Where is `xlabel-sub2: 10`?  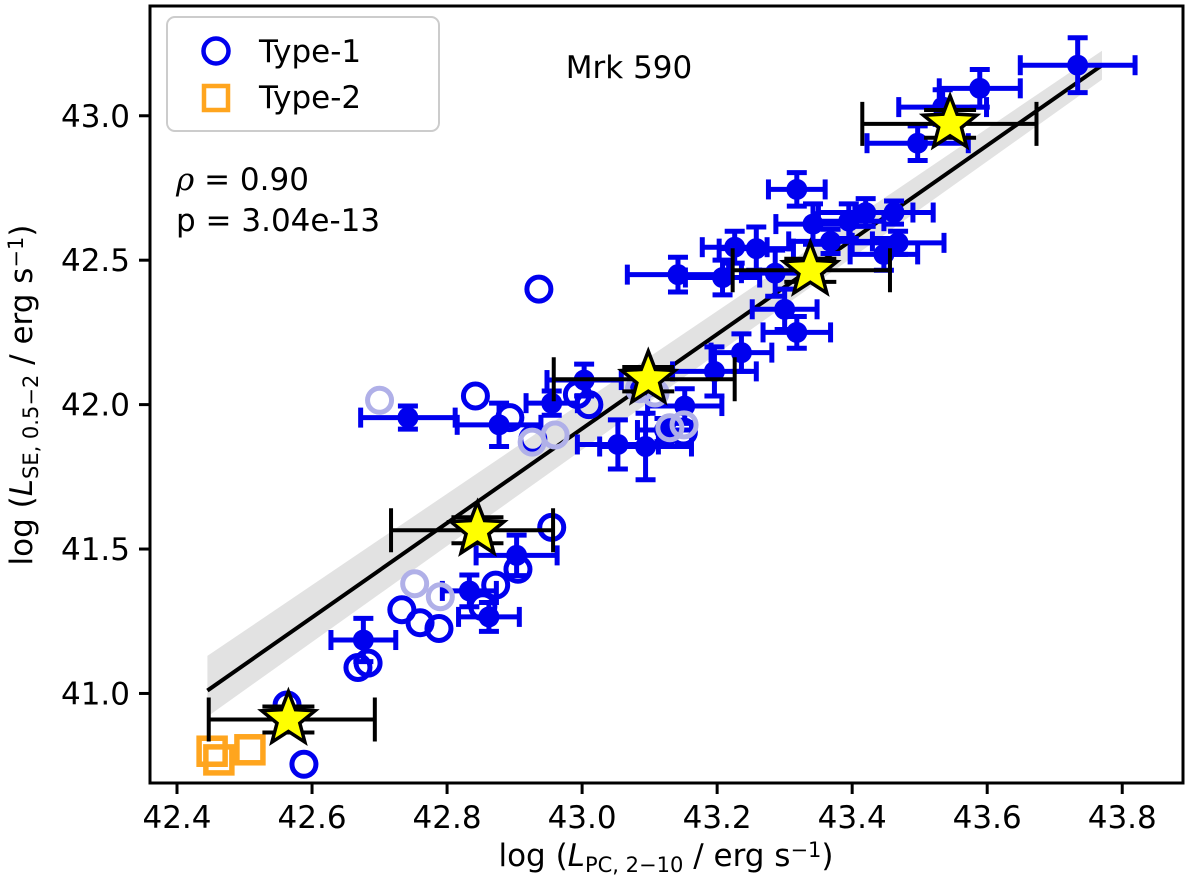 xlabel-sub2: 10 is located at coordinates (670, 865).